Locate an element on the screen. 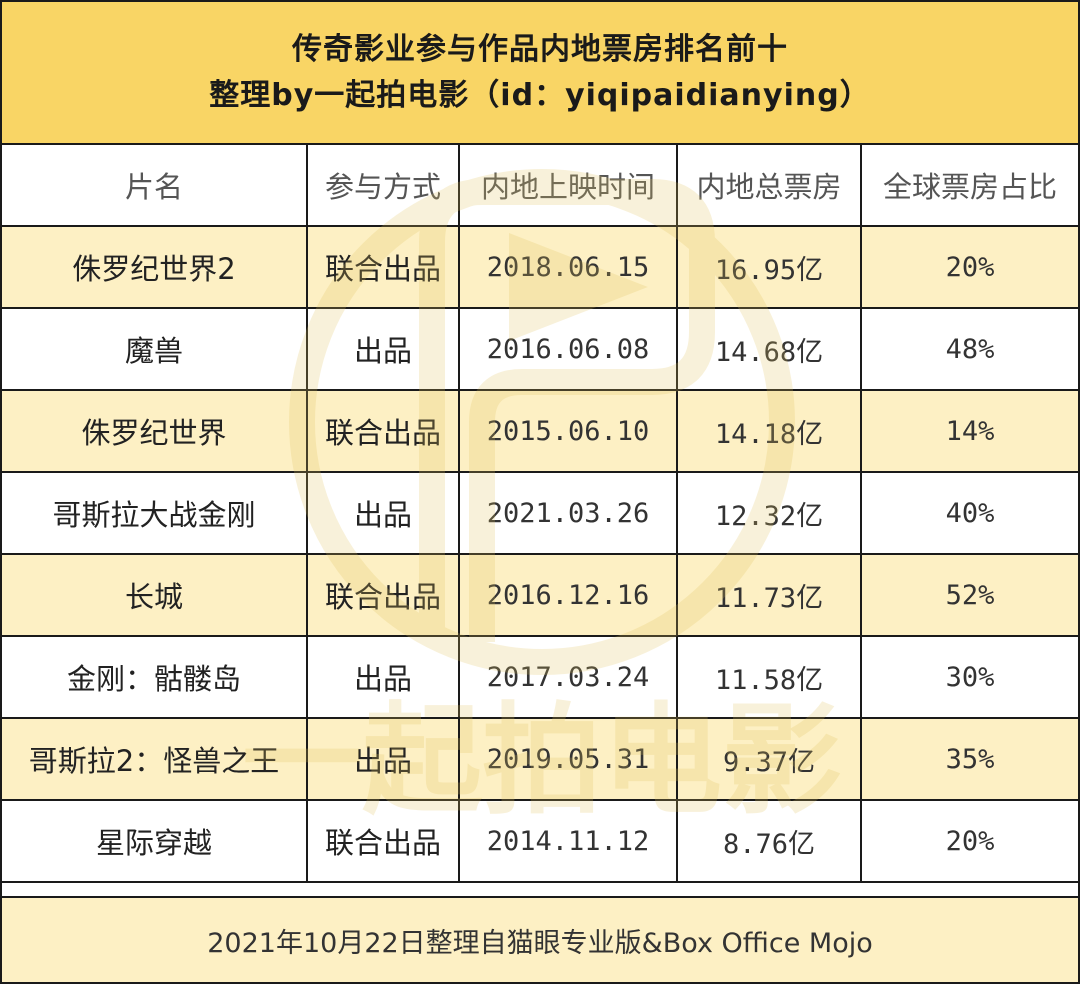  box-office: 16.95亿 is located at coordinates (769, 267).